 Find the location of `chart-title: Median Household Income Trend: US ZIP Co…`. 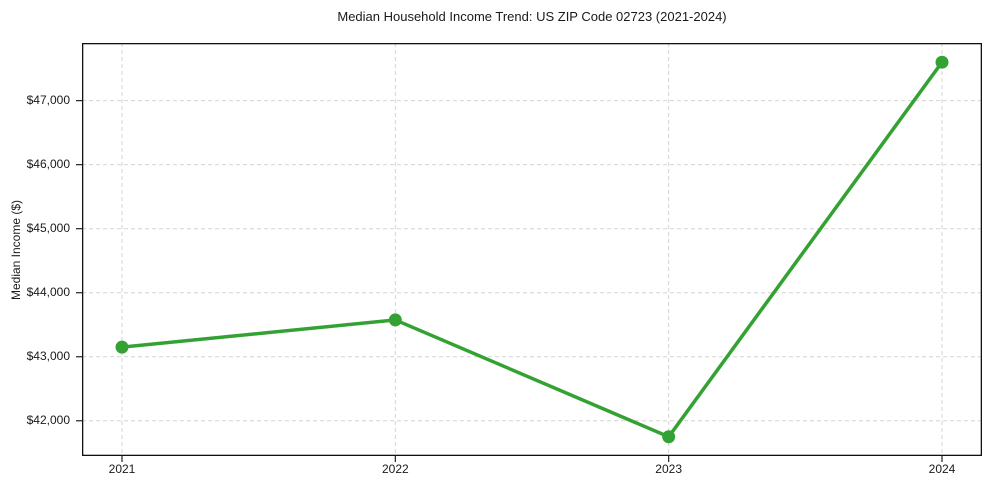

chart-title: Median Household Income Trend: US ZIP Co… is located at coordinates (532, 16).